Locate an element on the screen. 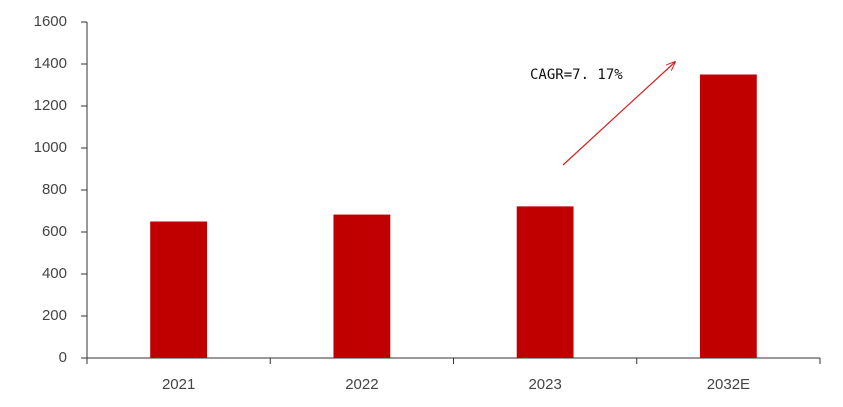 This screenshot has width=843, height=407. x-tick-label: 2023 is located at coordinates (544, 384).